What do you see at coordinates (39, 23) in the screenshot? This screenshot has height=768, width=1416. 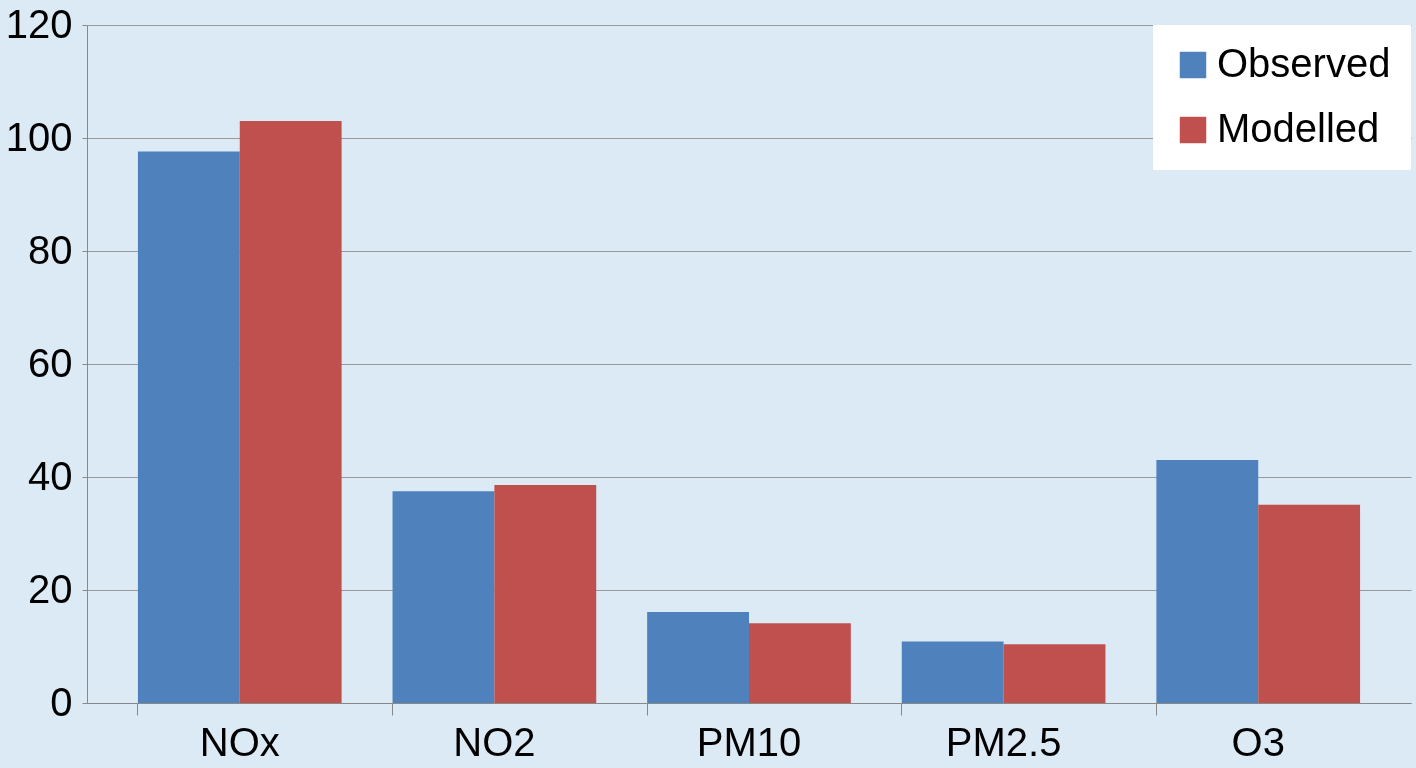 I see `y-tick-label: 120` at bounding box center [39, 23].